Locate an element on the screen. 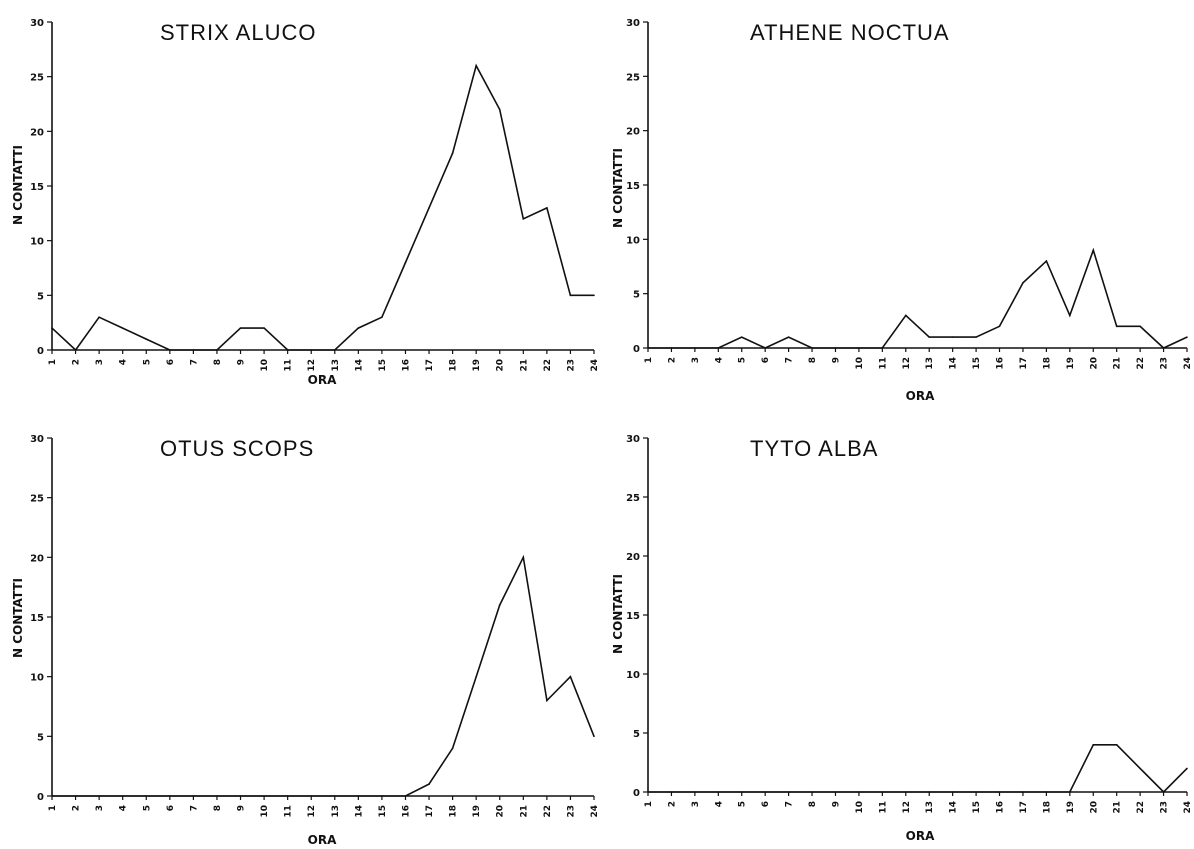 Image resolution: width=1194 pixels, height=849 pixels. y-axis-label: N CONTATTI is located at coordinates (618, 188).